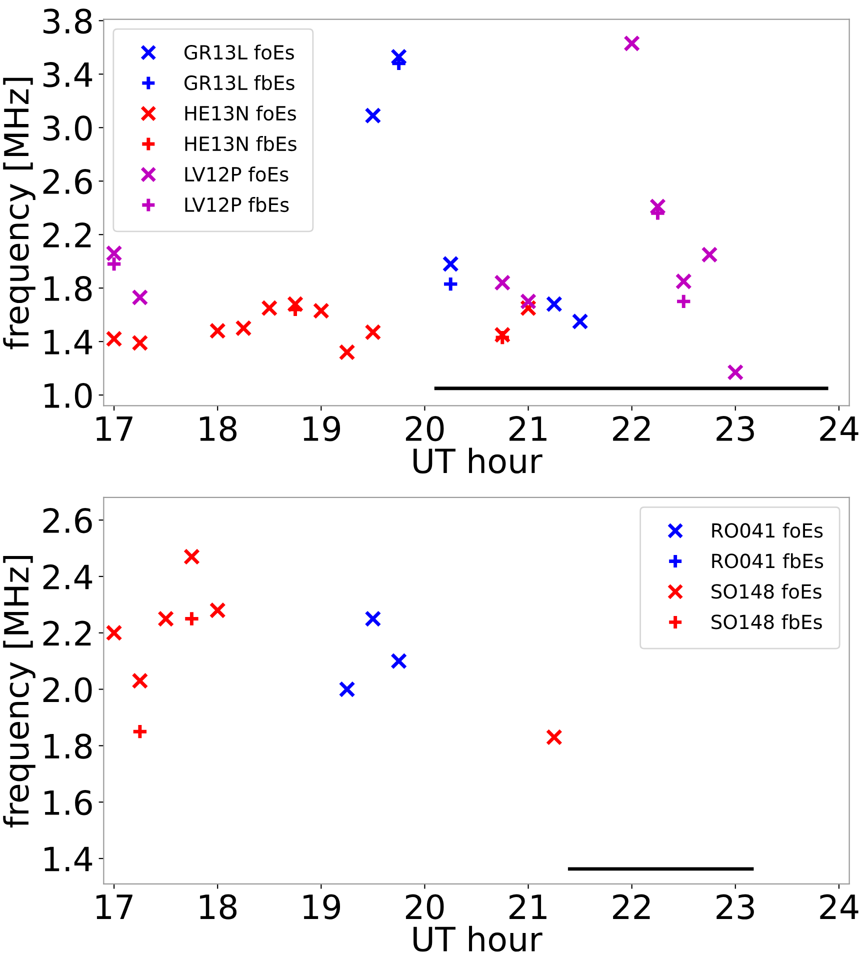 Image resolution: width=864 pixels, height=966 pixels. I want to click on legend-label: SO148 fbEs, so click(767, 622).